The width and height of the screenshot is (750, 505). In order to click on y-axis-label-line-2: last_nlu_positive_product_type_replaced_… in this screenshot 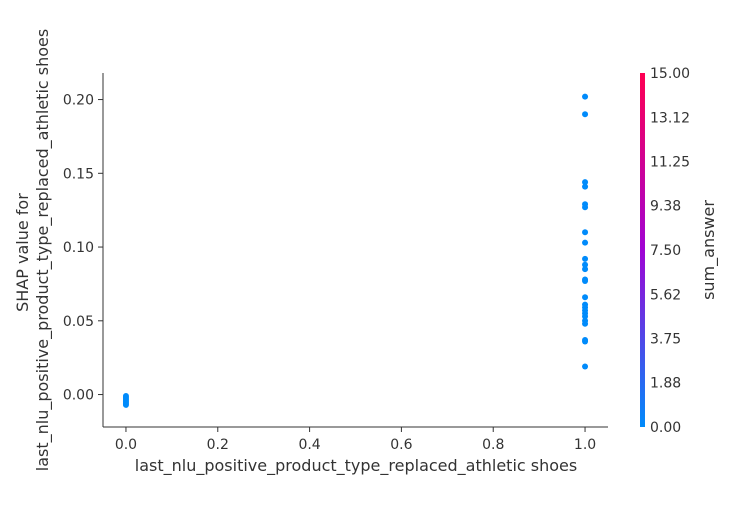, I will do `click(43, 250)`.